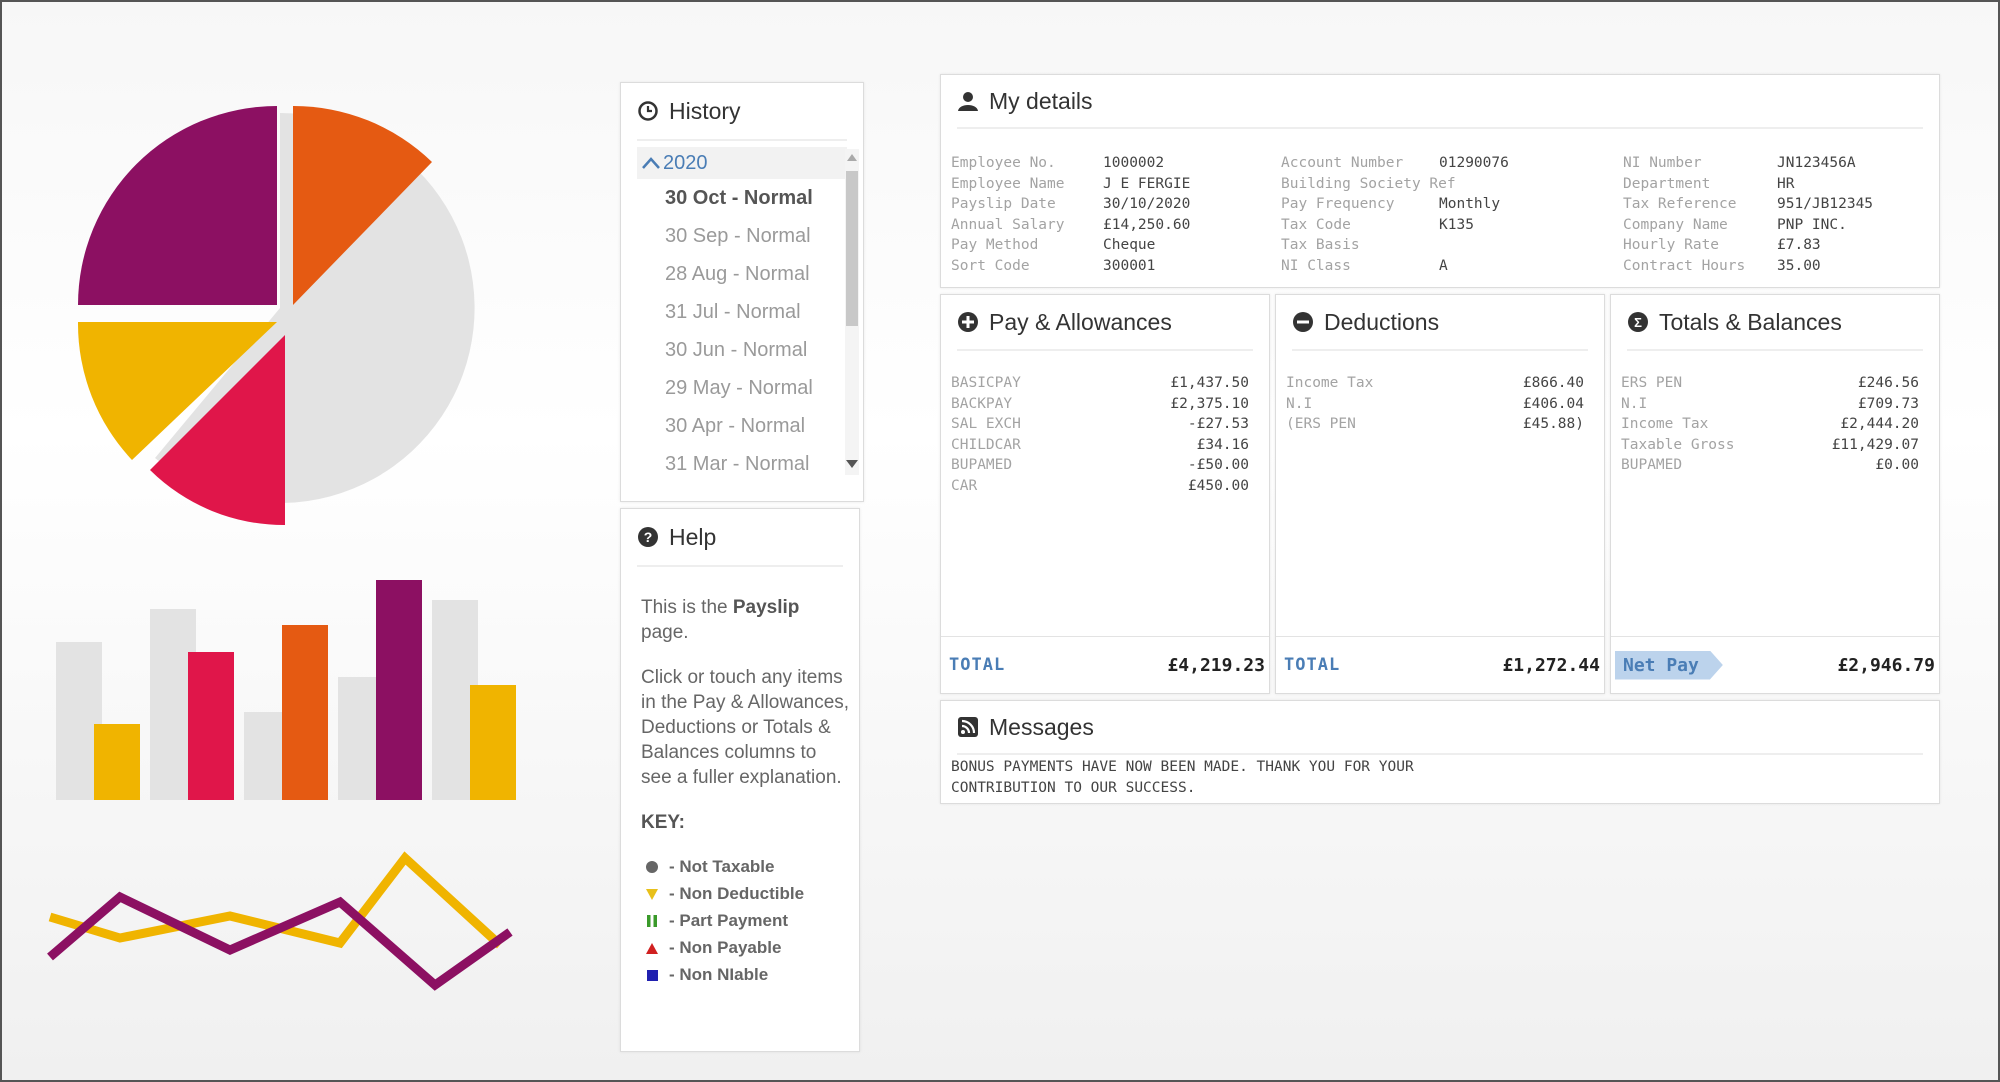 This screenshot has height=1082, width=2000. I want to click on key-not-taxable: - Not Taxable, so click(746, 866).